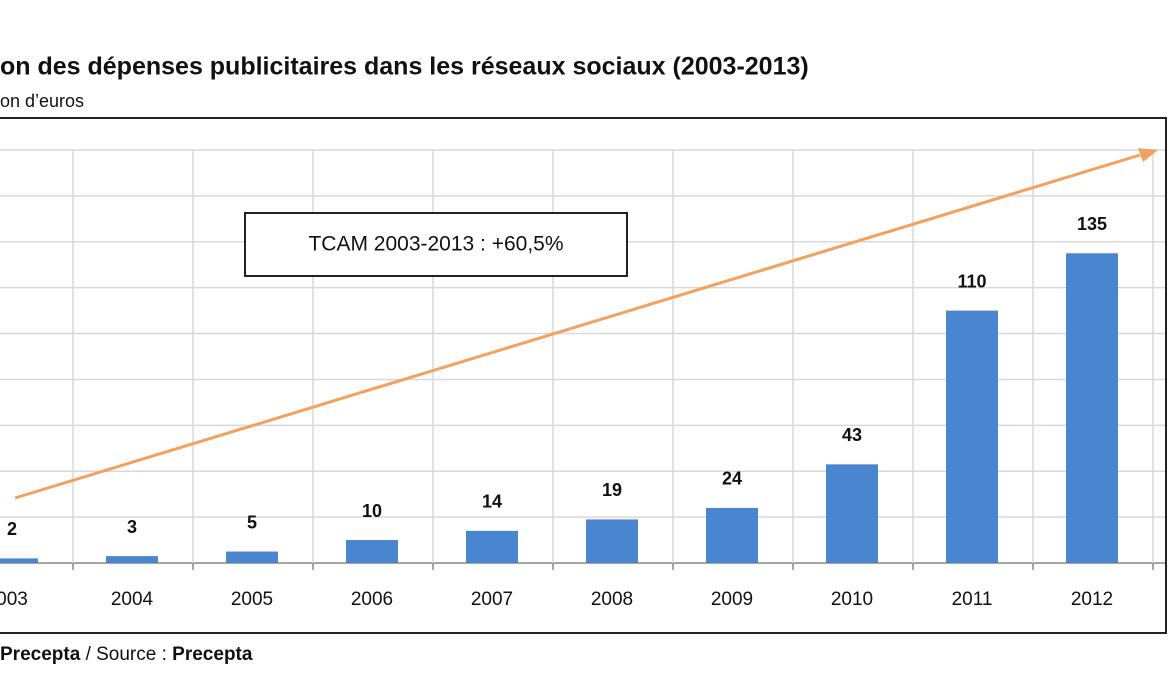 This screenshot has width=1170, height=700. I want to click on value-label: 19, so click(612, 490).